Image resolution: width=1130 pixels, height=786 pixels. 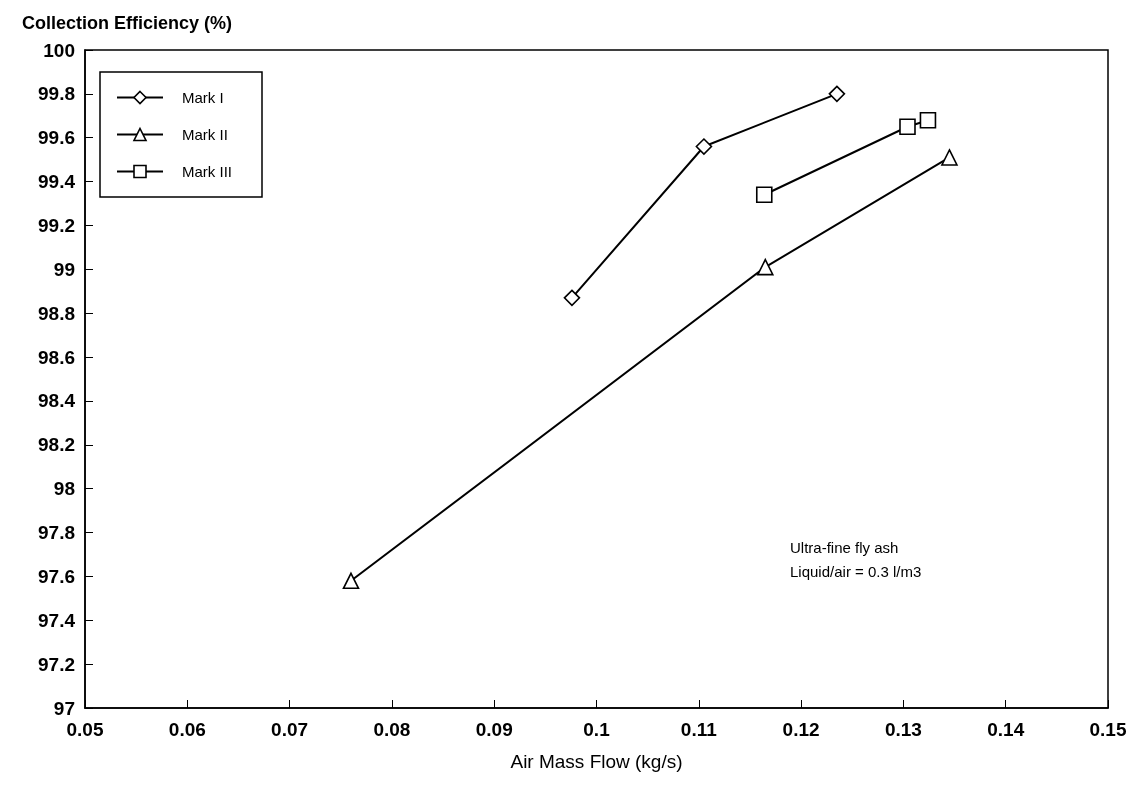 I want to click on y-tick-label: 97.2, so click(x=56, y=664).